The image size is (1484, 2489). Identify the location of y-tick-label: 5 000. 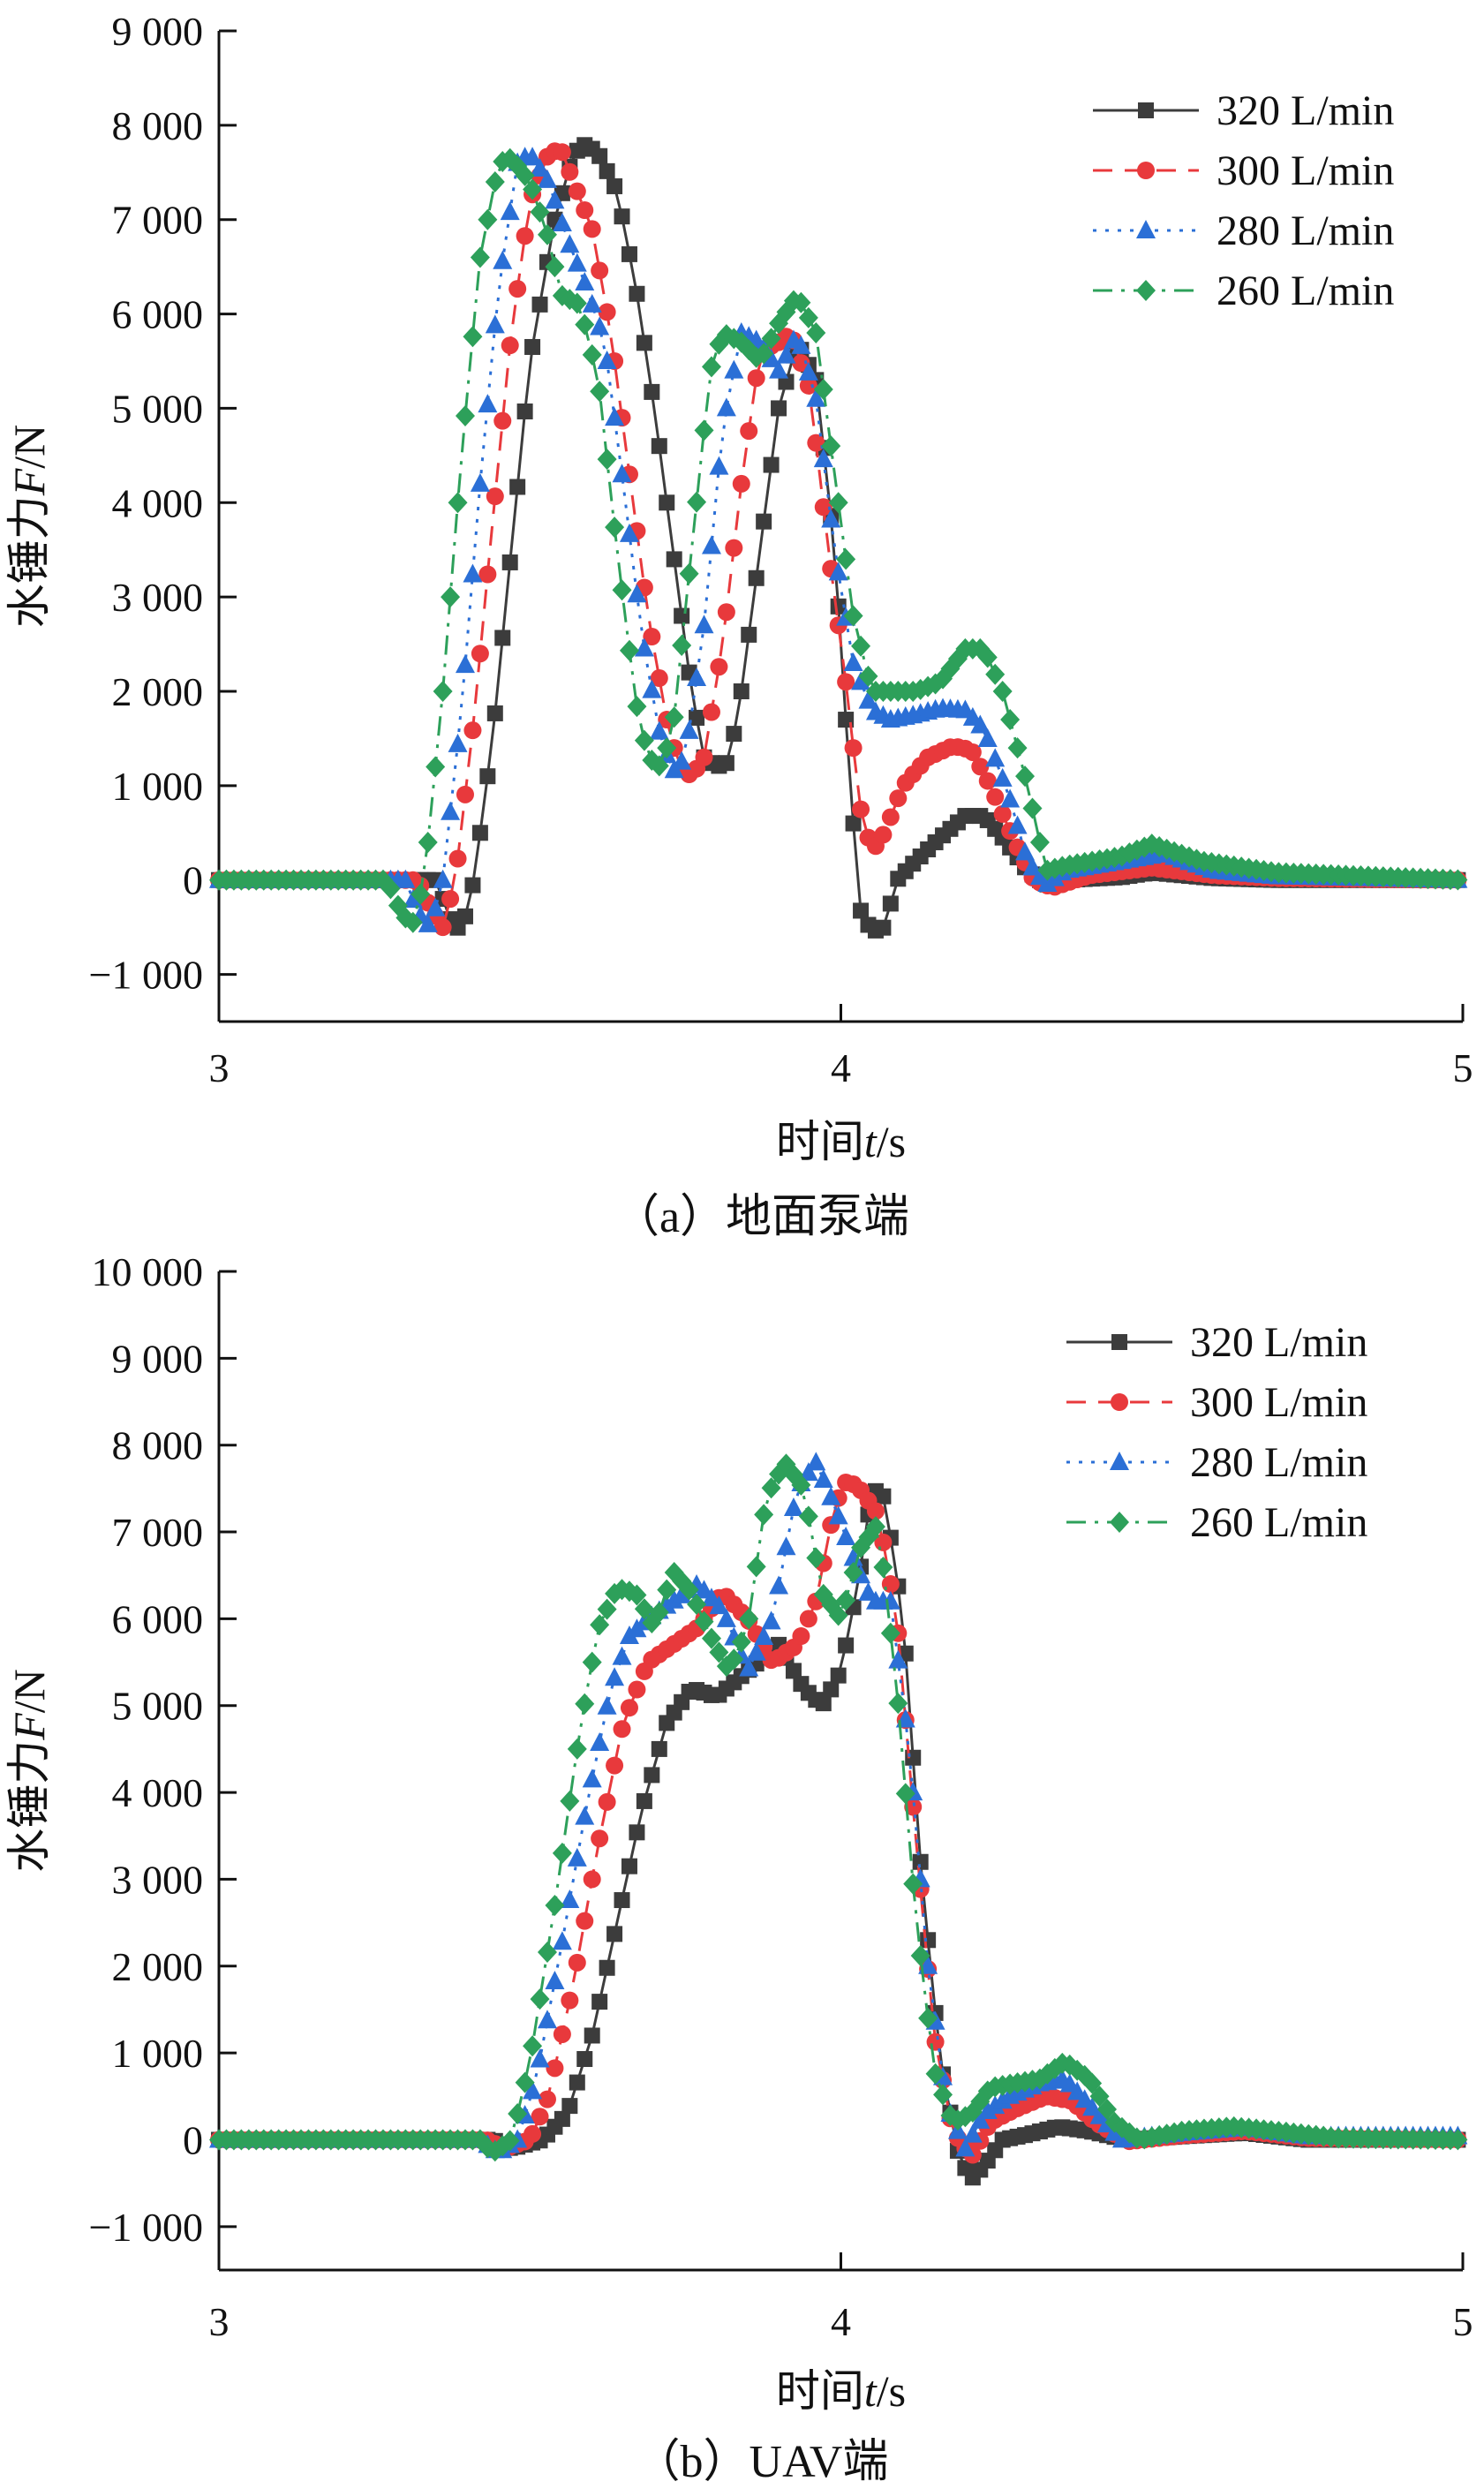
(158, 408).